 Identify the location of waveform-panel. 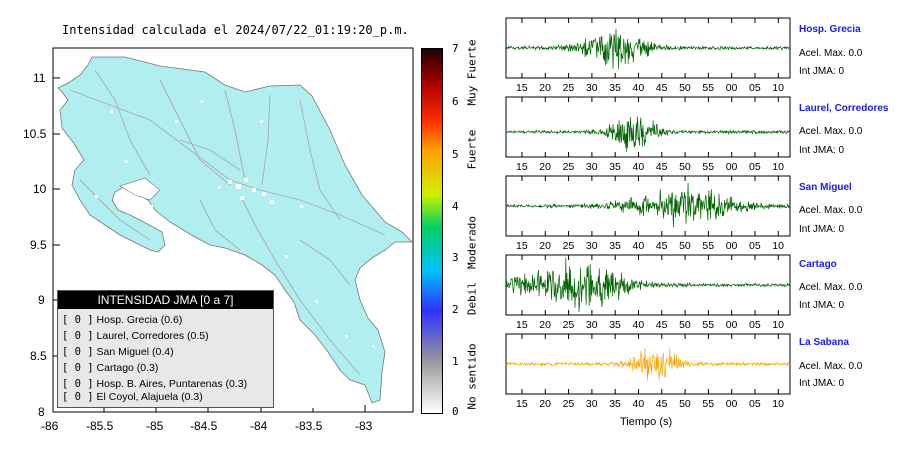
(648, 127).